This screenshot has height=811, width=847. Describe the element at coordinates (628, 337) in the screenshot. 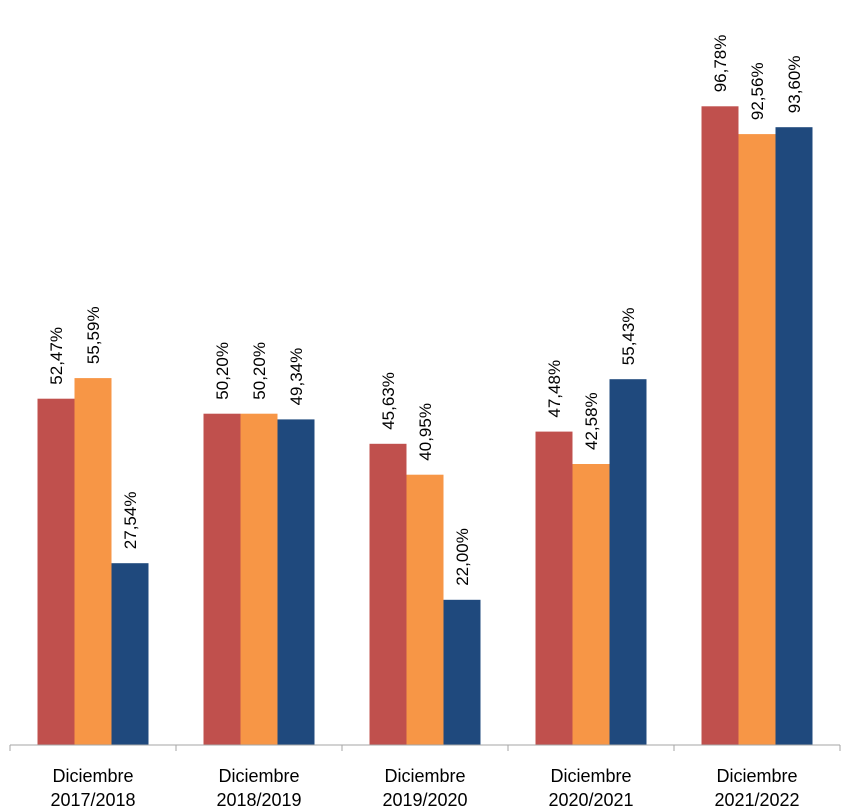

I see `data-label-3-series-2: 55,43%` at that location.